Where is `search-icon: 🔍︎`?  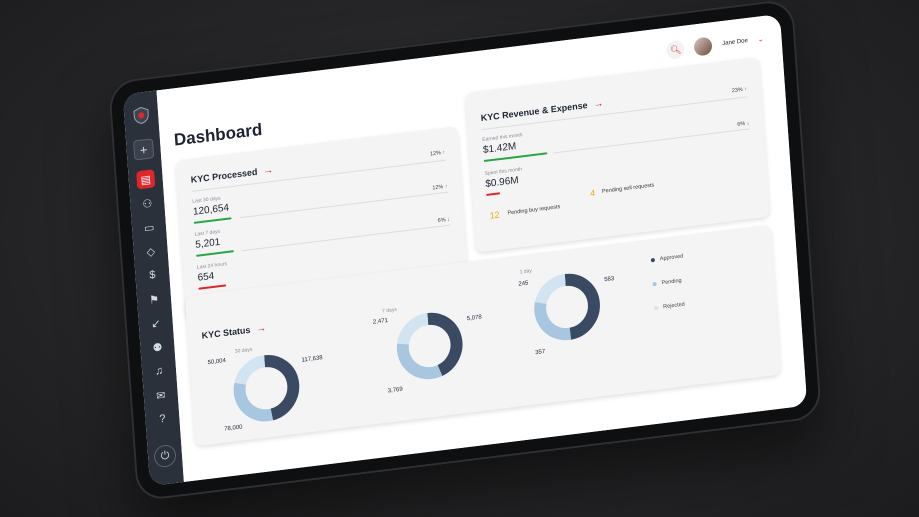
search-icon: 🔍︎ is located at coordinates (675, 49).